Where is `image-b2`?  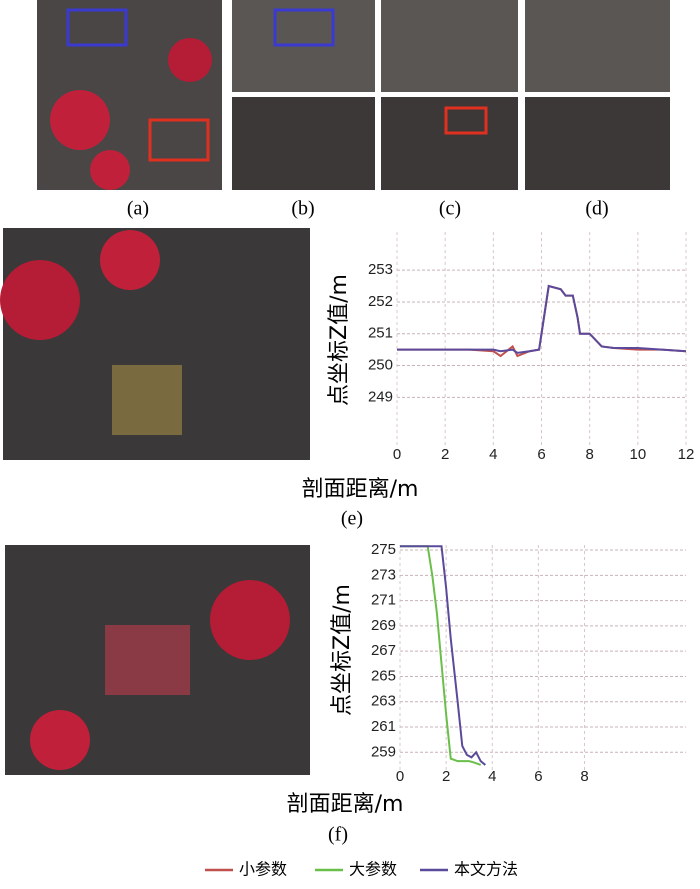
image-b2 is located at coordinates (303, 143).